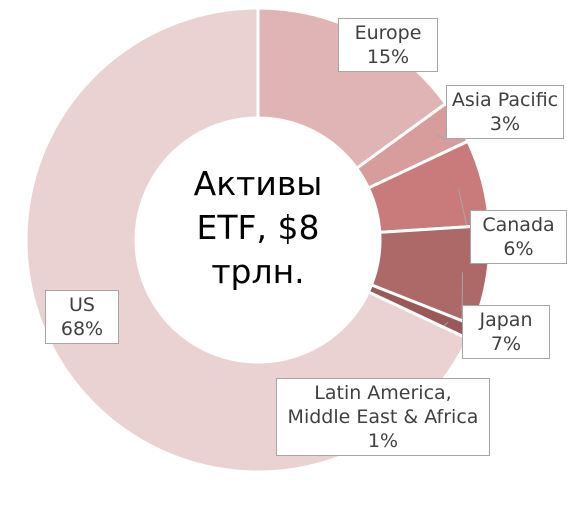 This screenshot has height=519, width=567. Describe the element at coordinates (258, 227) in the screenshot. I see `chart-title: Активы ETF, $8 трлн.` at that location.